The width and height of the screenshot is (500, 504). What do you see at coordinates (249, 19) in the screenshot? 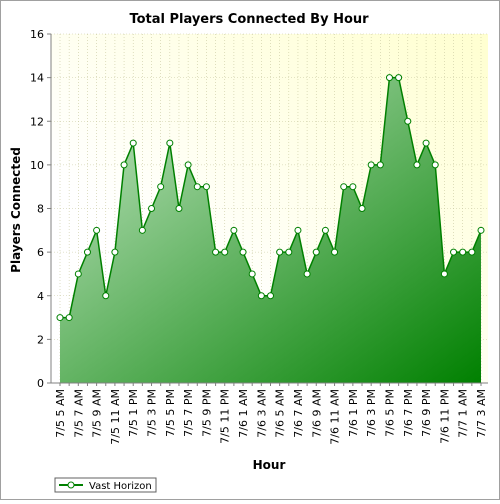
I see `chart-title: Total Players Connected By Hour` at bounding box center [249, 19].